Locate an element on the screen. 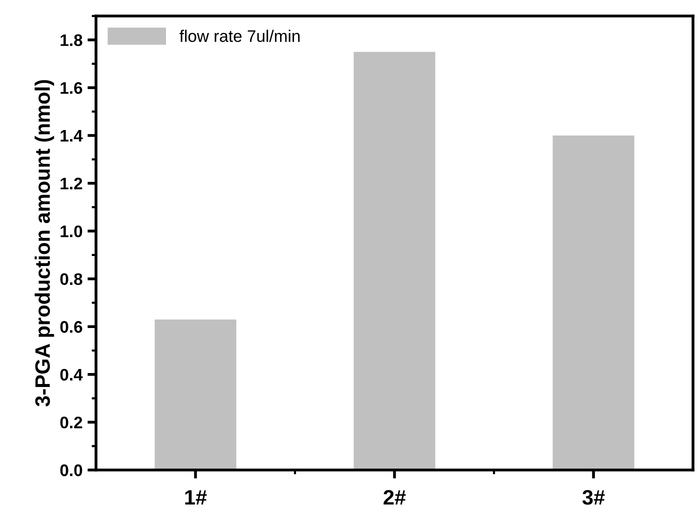 This screenshot has height=515, width=697. y-tick-label: 0.2 is located at coordinates (71, 422).